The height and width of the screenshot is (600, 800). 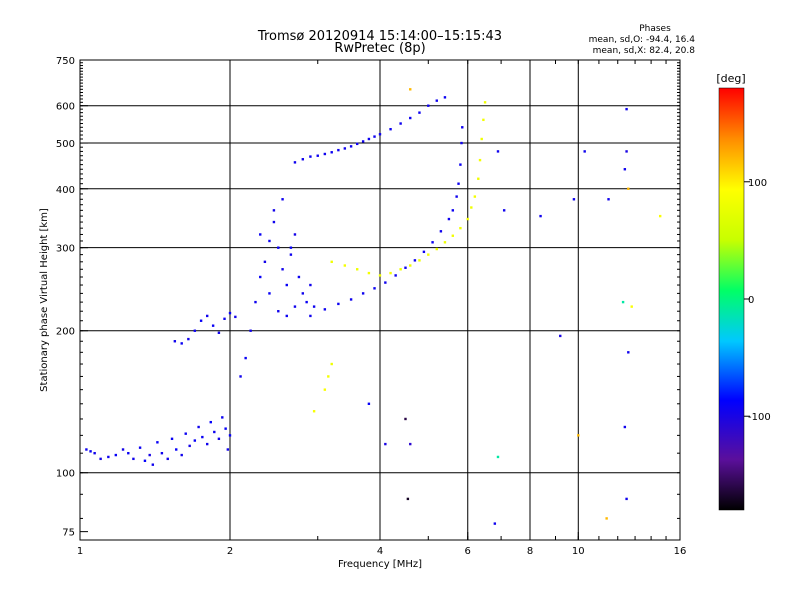 I want to click on y-tick-label: 500, so click(x=65, y=144).